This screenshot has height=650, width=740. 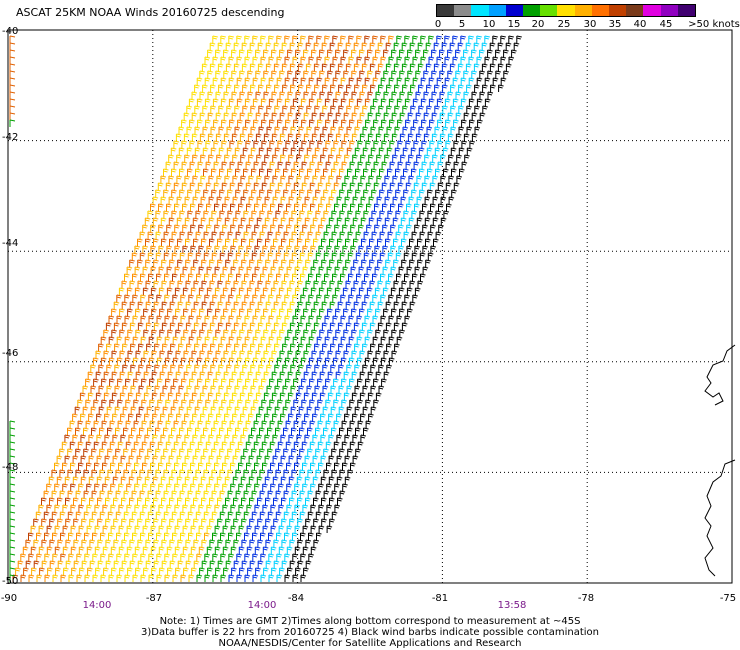 What do you see at coordinates (586, 598) in the screenshot?
I see `lon-label: -78` at bounding box center [586, 598].